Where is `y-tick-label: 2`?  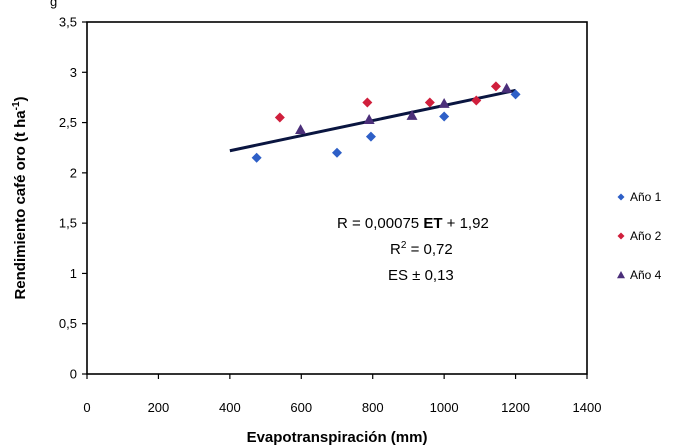 y-tick-label: 2 is located at coordinates (73, 172).